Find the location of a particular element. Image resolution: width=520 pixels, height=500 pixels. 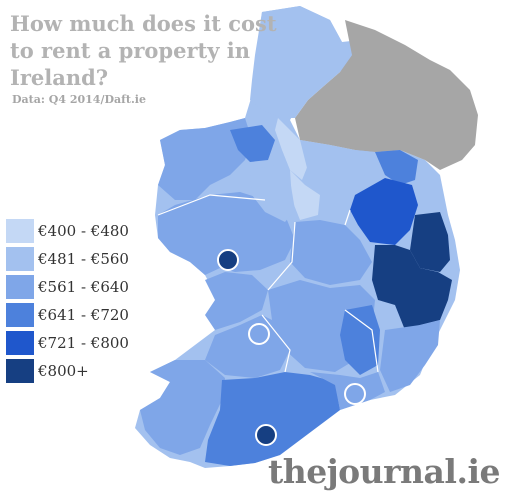

region-cork is located at coordinates (272, 419).